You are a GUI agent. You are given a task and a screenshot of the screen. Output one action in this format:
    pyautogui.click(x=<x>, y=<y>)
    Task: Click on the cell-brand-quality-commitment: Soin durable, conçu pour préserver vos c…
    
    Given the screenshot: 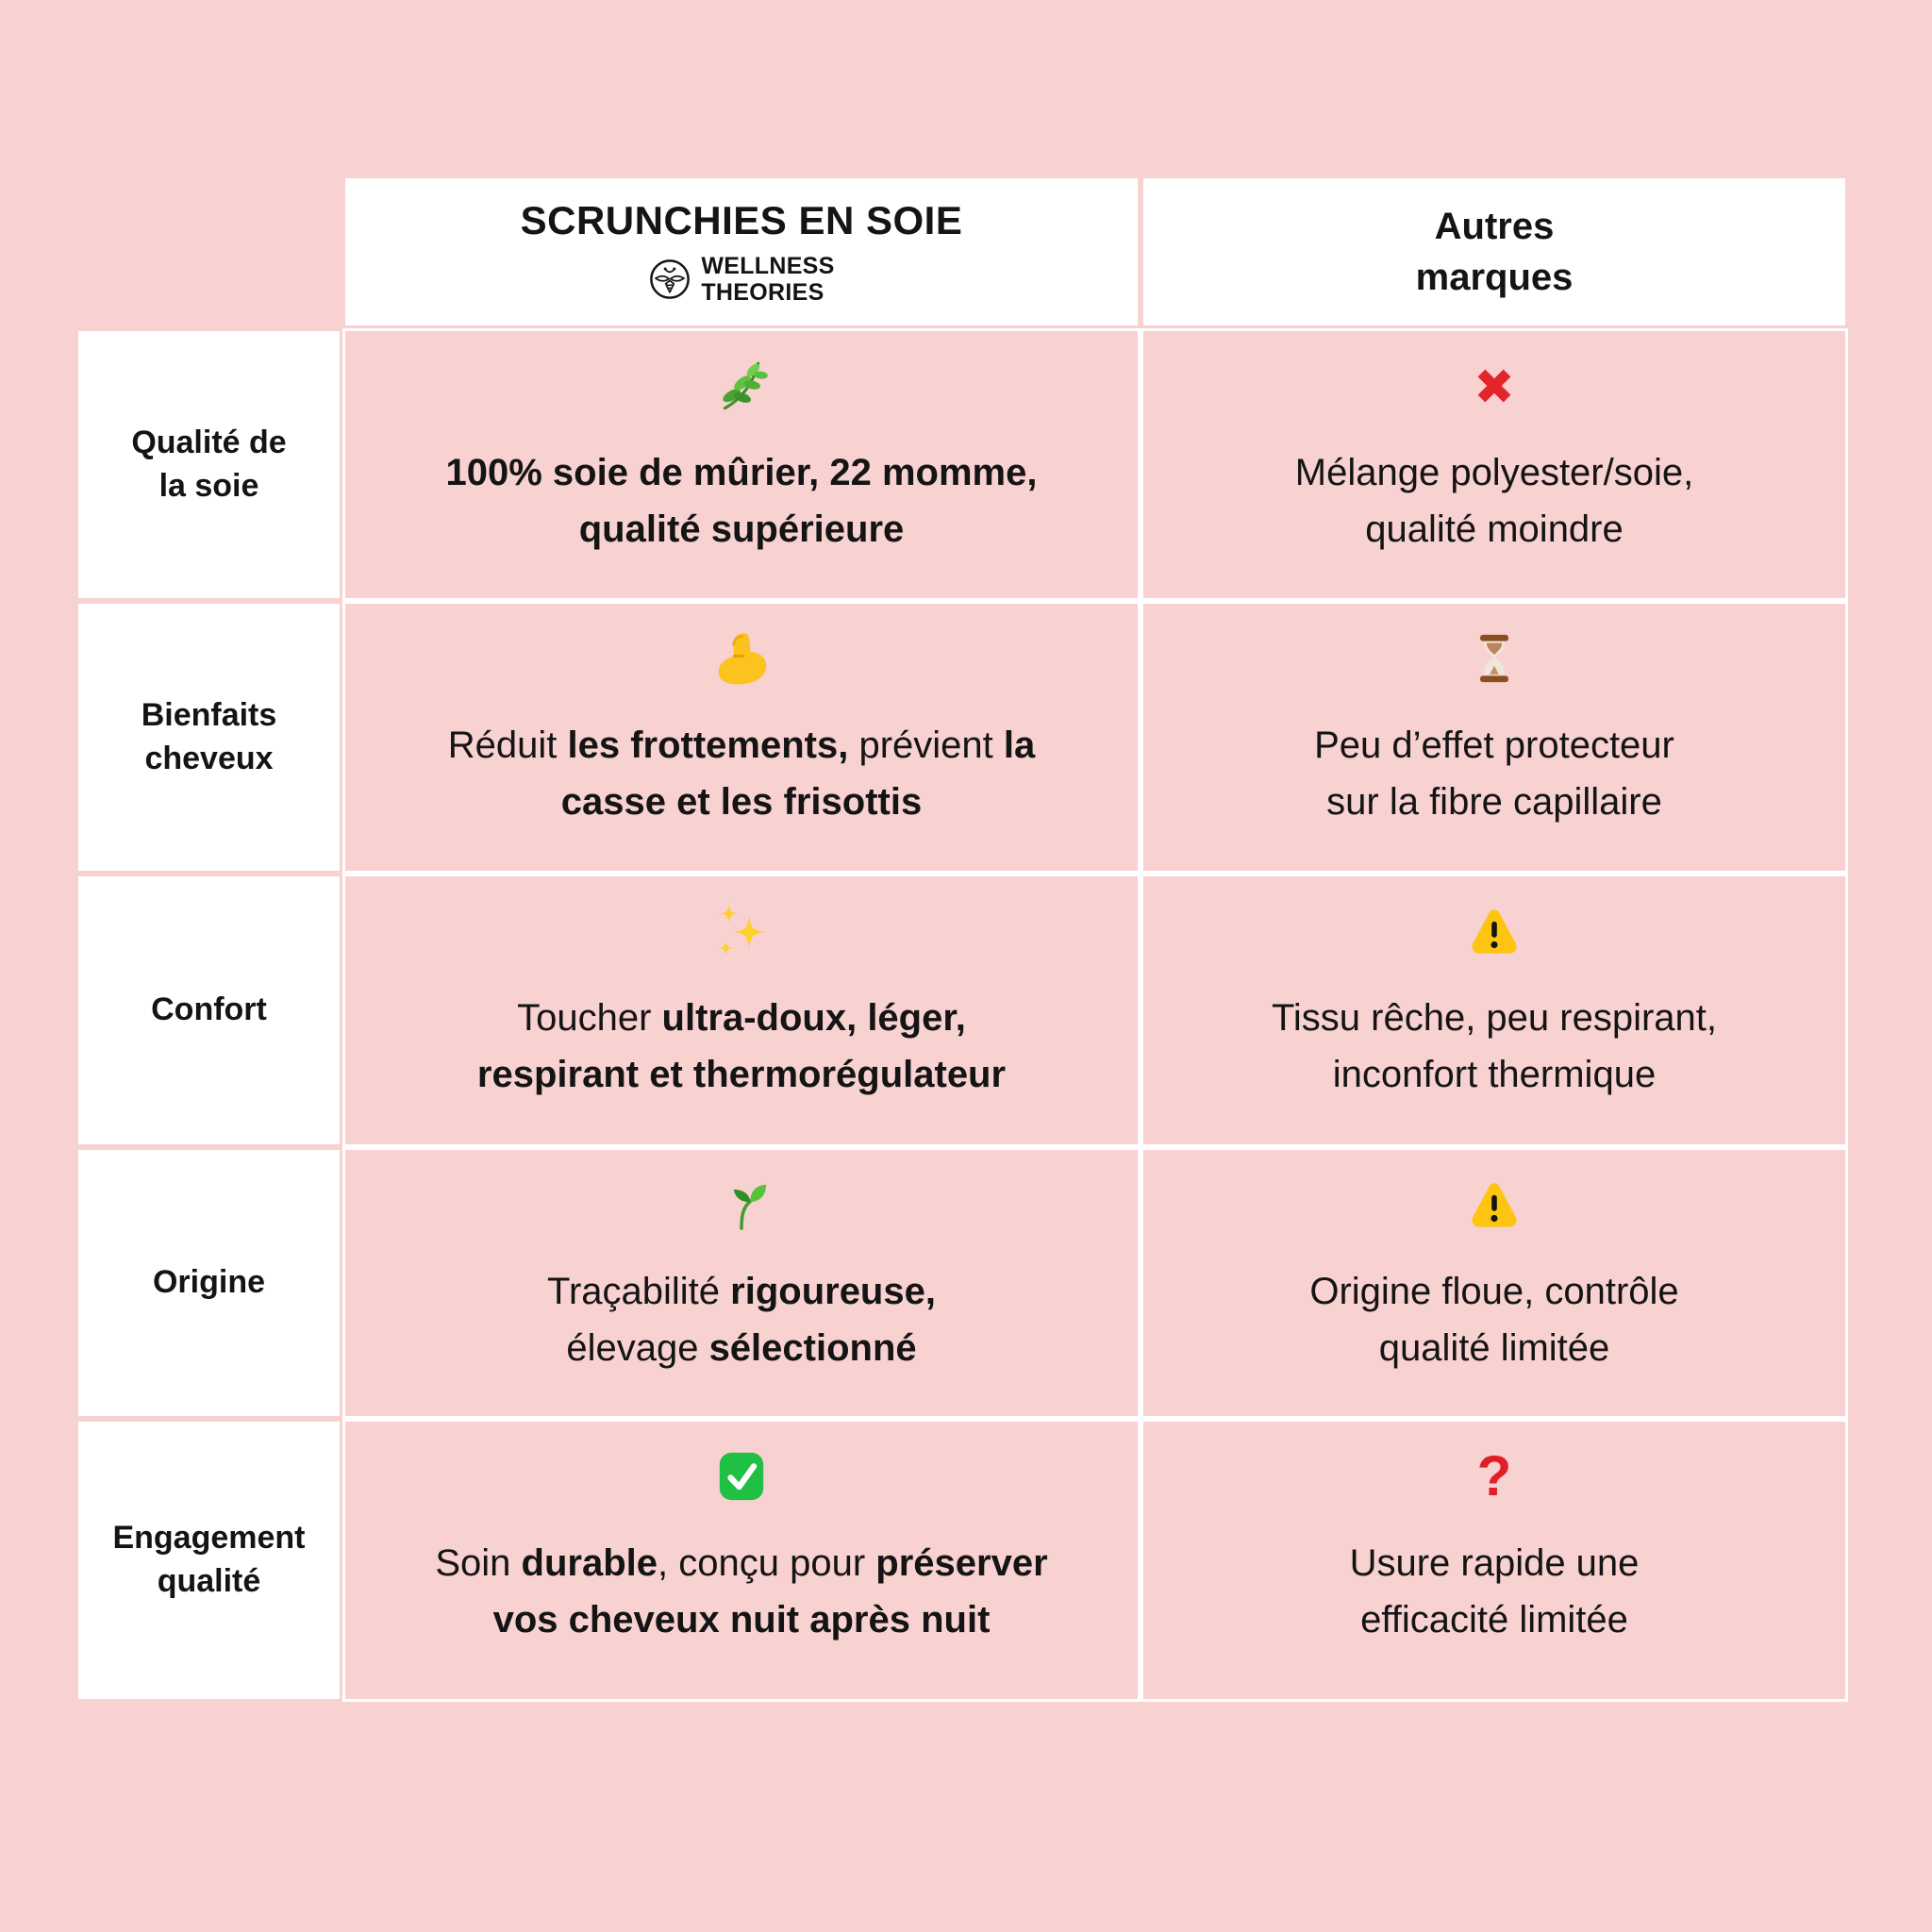 What is the action you would take?
    pyautogui.click(x=741, y=1561)
    